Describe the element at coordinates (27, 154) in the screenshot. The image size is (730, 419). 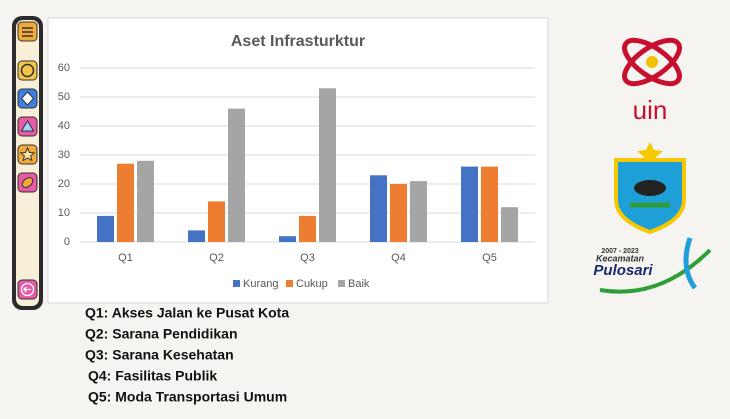
I see `star-icon` at that location.